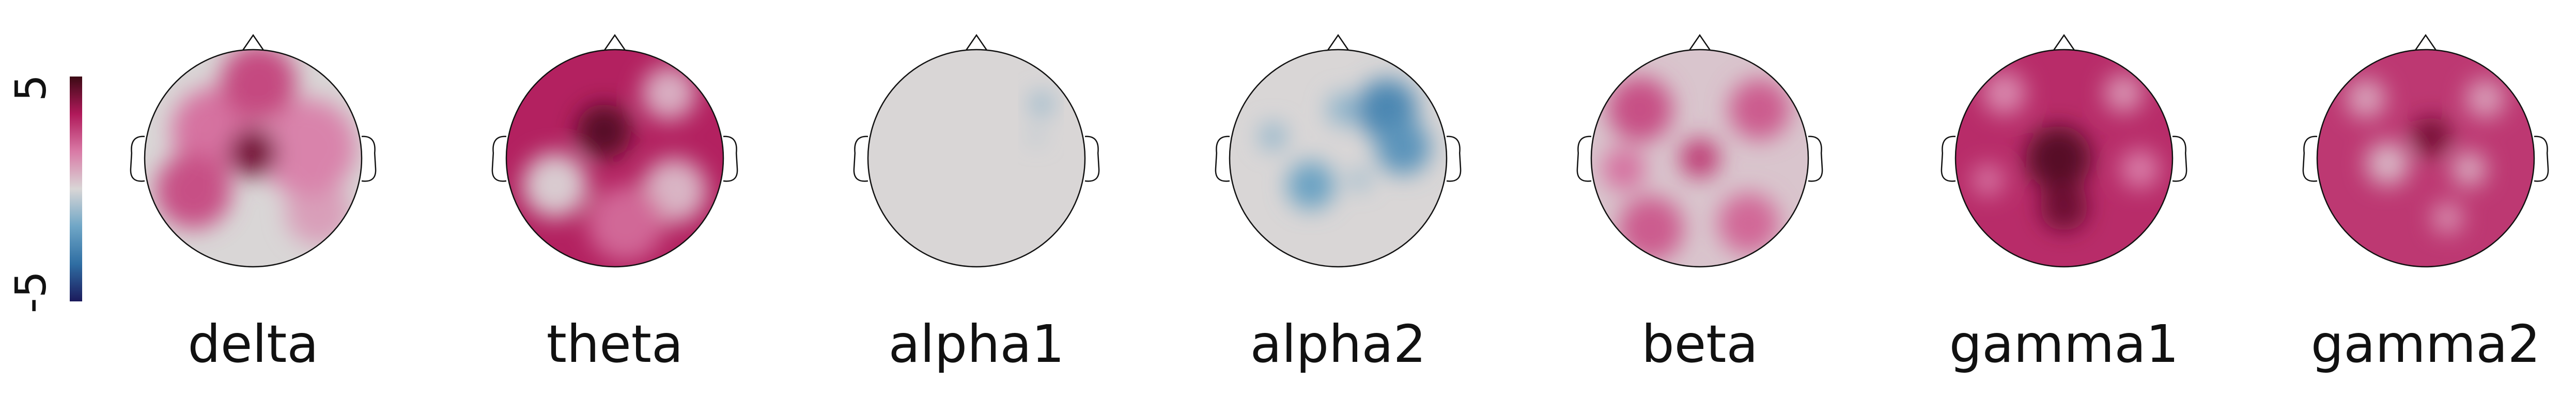 Image resolution: width=2576 pixels, height=396 pixels. I want to click on topomap-theta: theta, so click(614, 204).